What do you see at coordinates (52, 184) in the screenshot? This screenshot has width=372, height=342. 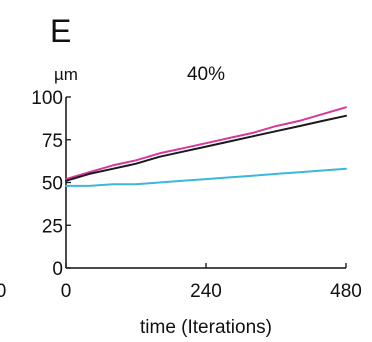 I see `y-tick-label: 50` at bounding box center [52, 184].